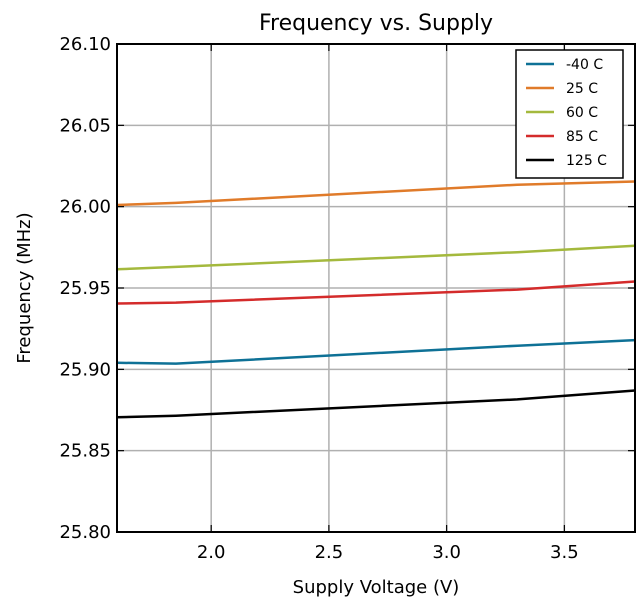 This screenshot has height=604, width=640. I want to click on y-tick-label: 26.00, so click(85, 207).